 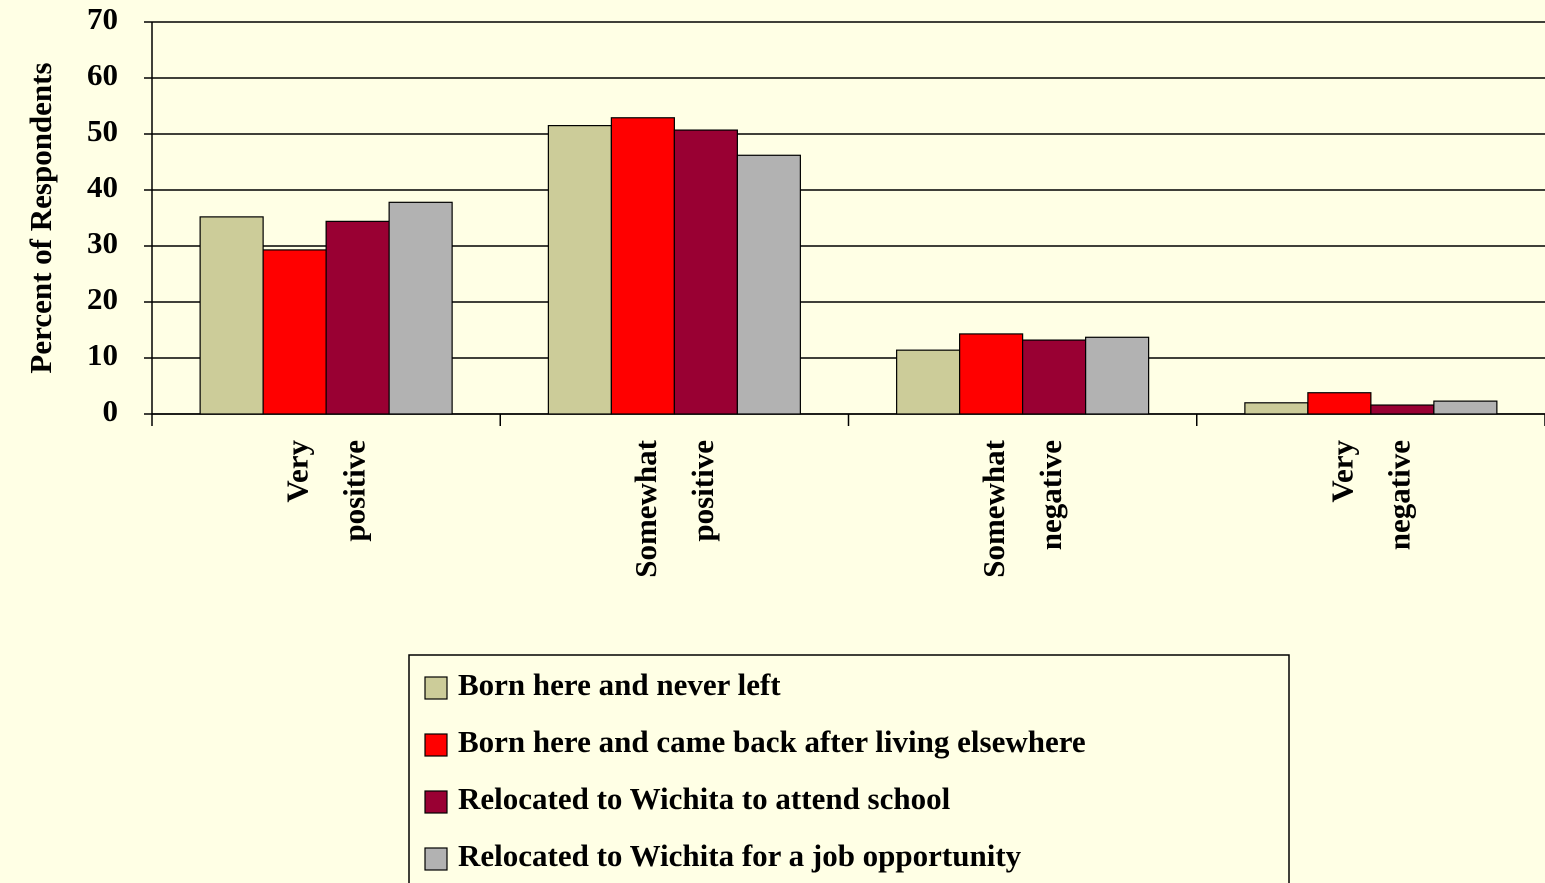 I want to click on y-tick-label: 10, so click(x=102, y=354).